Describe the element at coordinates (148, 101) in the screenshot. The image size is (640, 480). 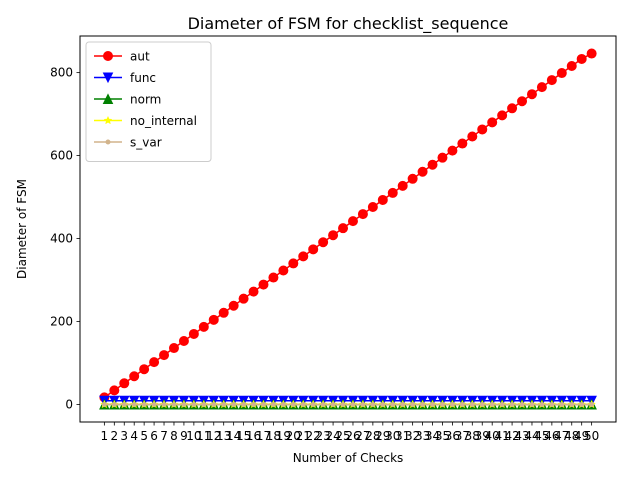
I see `legend-box` at that location.